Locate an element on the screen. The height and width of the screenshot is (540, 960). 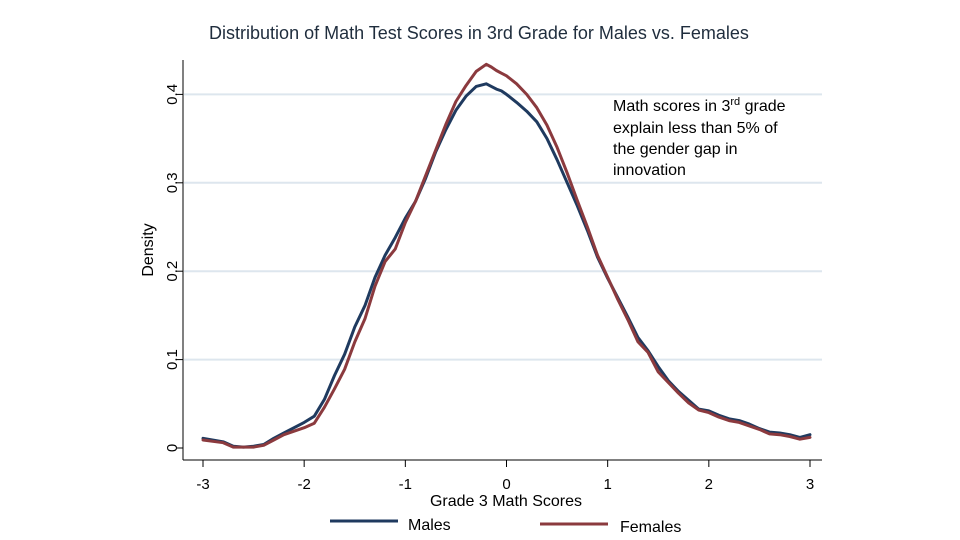
y-tick-label: 0.3 is located at coordinates (172, 182).